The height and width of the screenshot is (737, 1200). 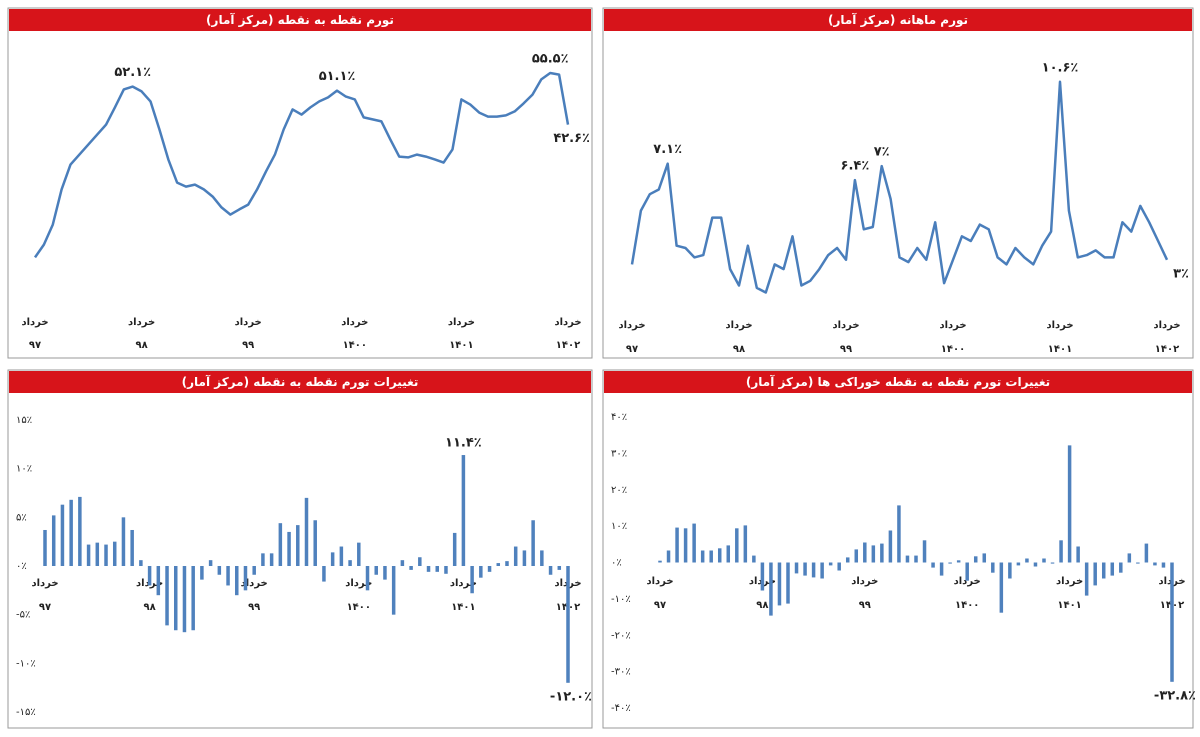 What do you see at coordinates (1060, 67) in the screenshot?
I see `value-label: ۱۰.۶٪` at bounding box center [1060, 67].